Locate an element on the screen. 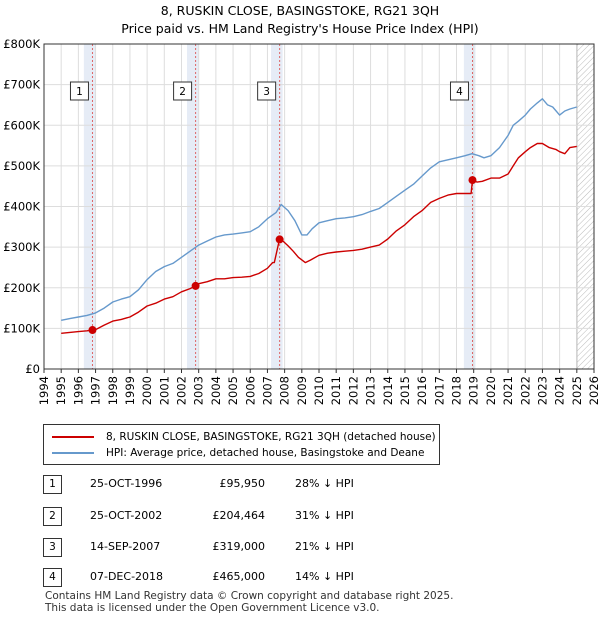 Image resolution: width=600 pixels, height=620 pixels. x-tick-label: 1998 is located at coordinates (113, 390).